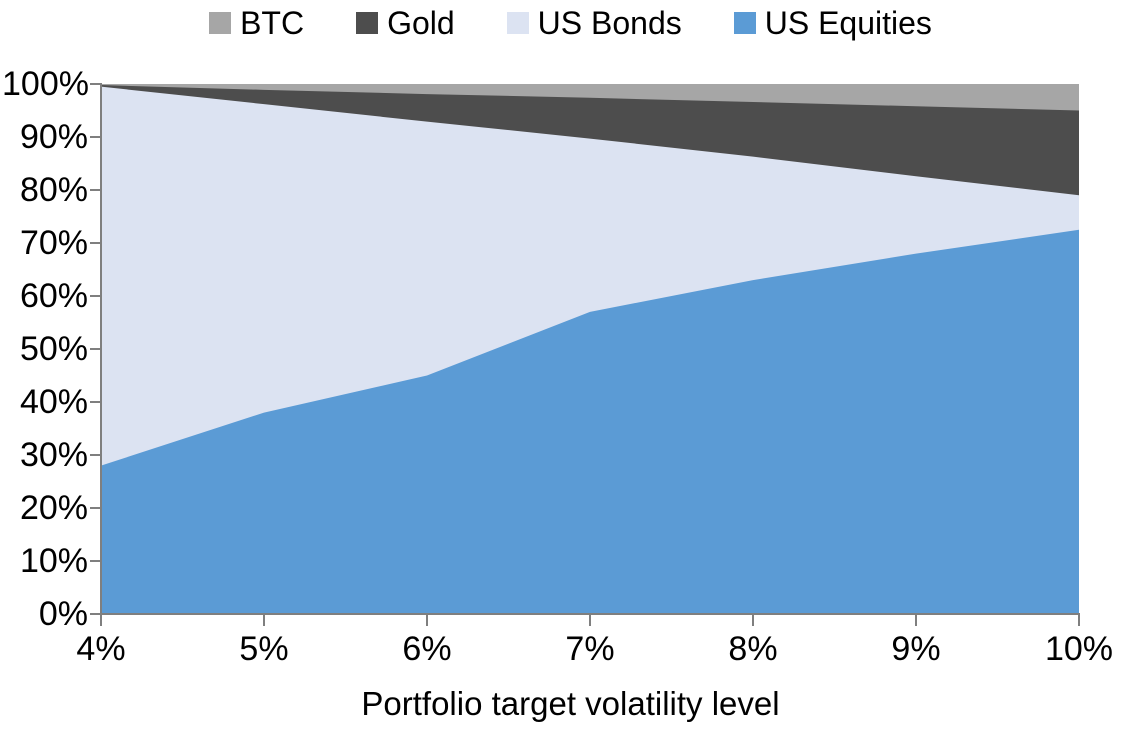  I want to click on x-axis-title: Portfolio target volatility level, so click(570, 703).